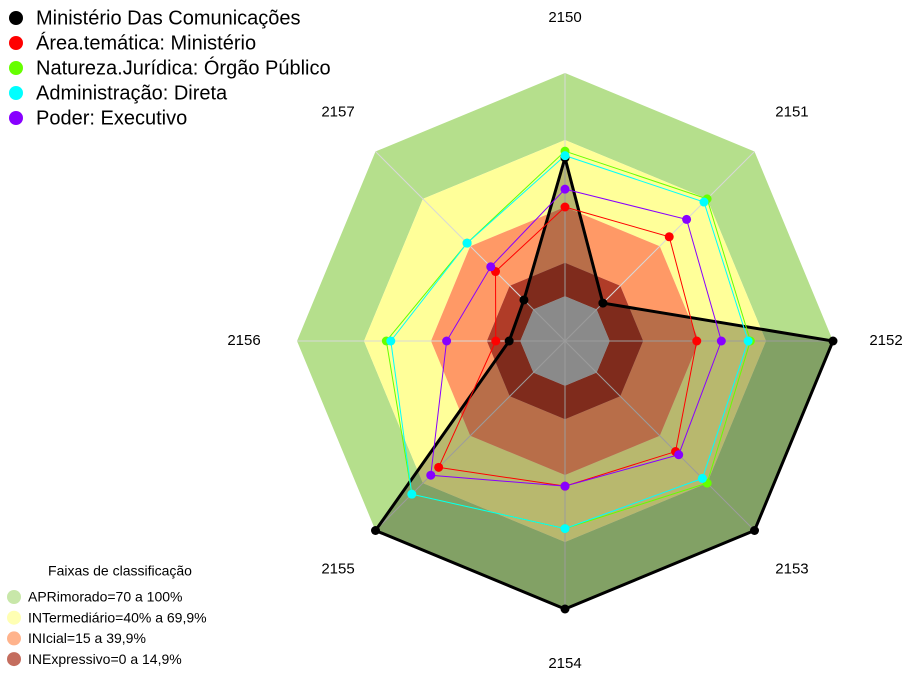 This screenshot has height=673, width=905. I want to click on band-legend-label: INTermediário=40% a 69,9%, so click(117, 617).